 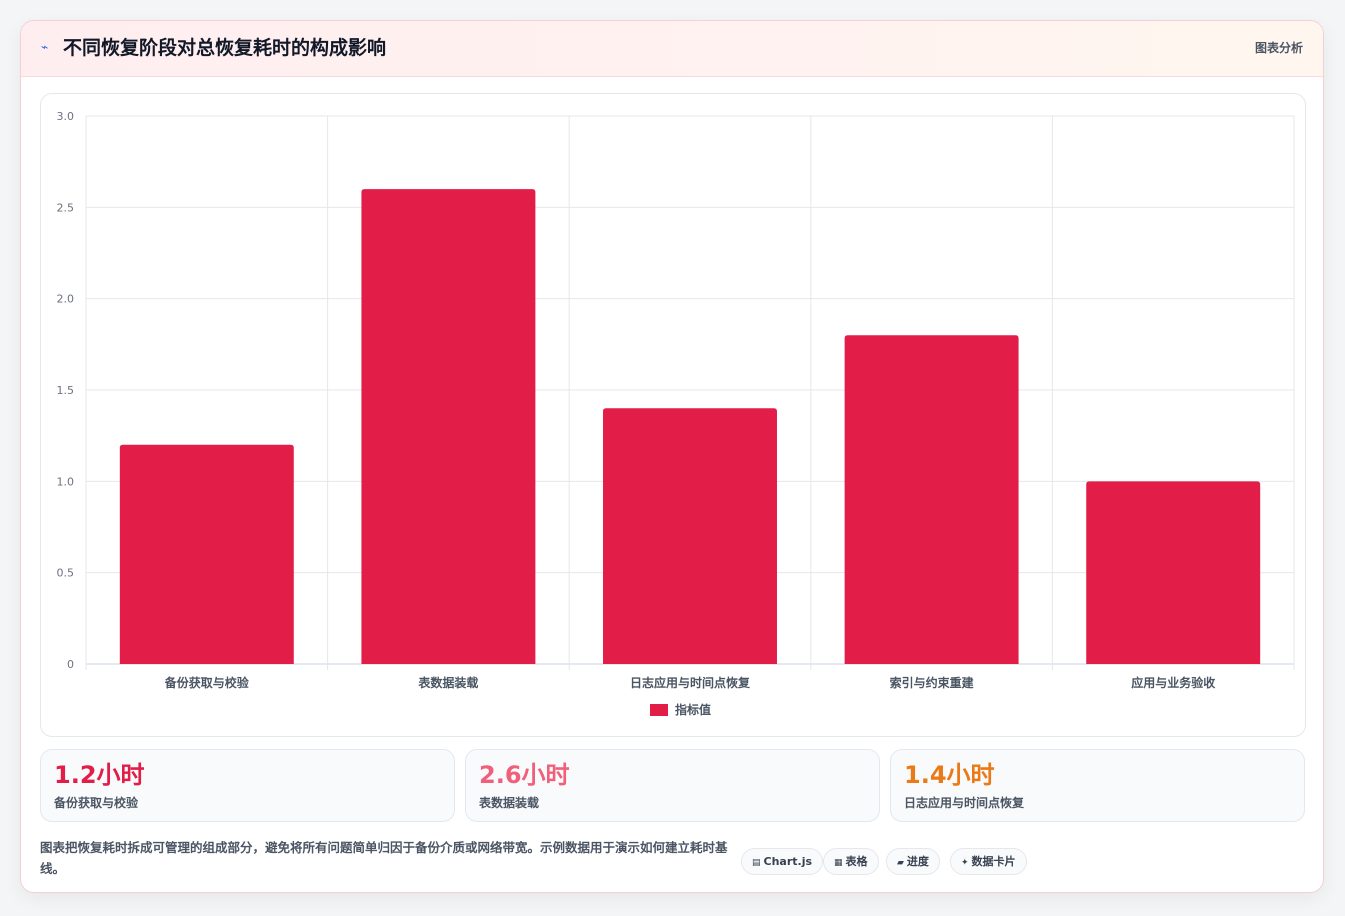 What do you see at coordinates (96, 803) in the screenshot?
I see `stat-label: 备份获取与校验` at bounding box center [96, 803].